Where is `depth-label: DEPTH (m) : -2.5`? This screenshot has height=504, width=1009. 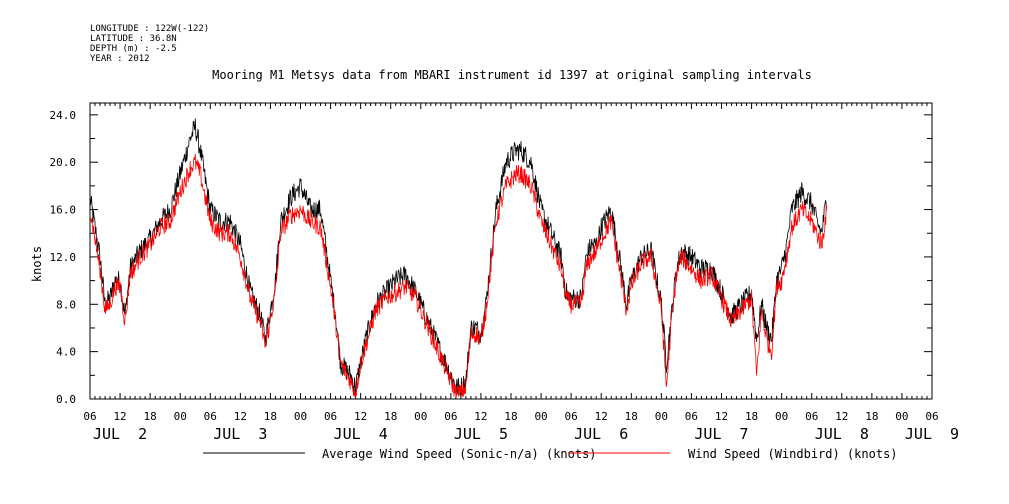
depth-label: DEPTH (m) : -2.5 is located at coordinates (133, 49).